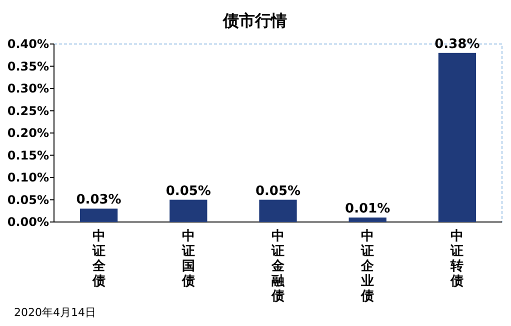  I want to click on y-tick-label: 0.35%, so click(28, 66).